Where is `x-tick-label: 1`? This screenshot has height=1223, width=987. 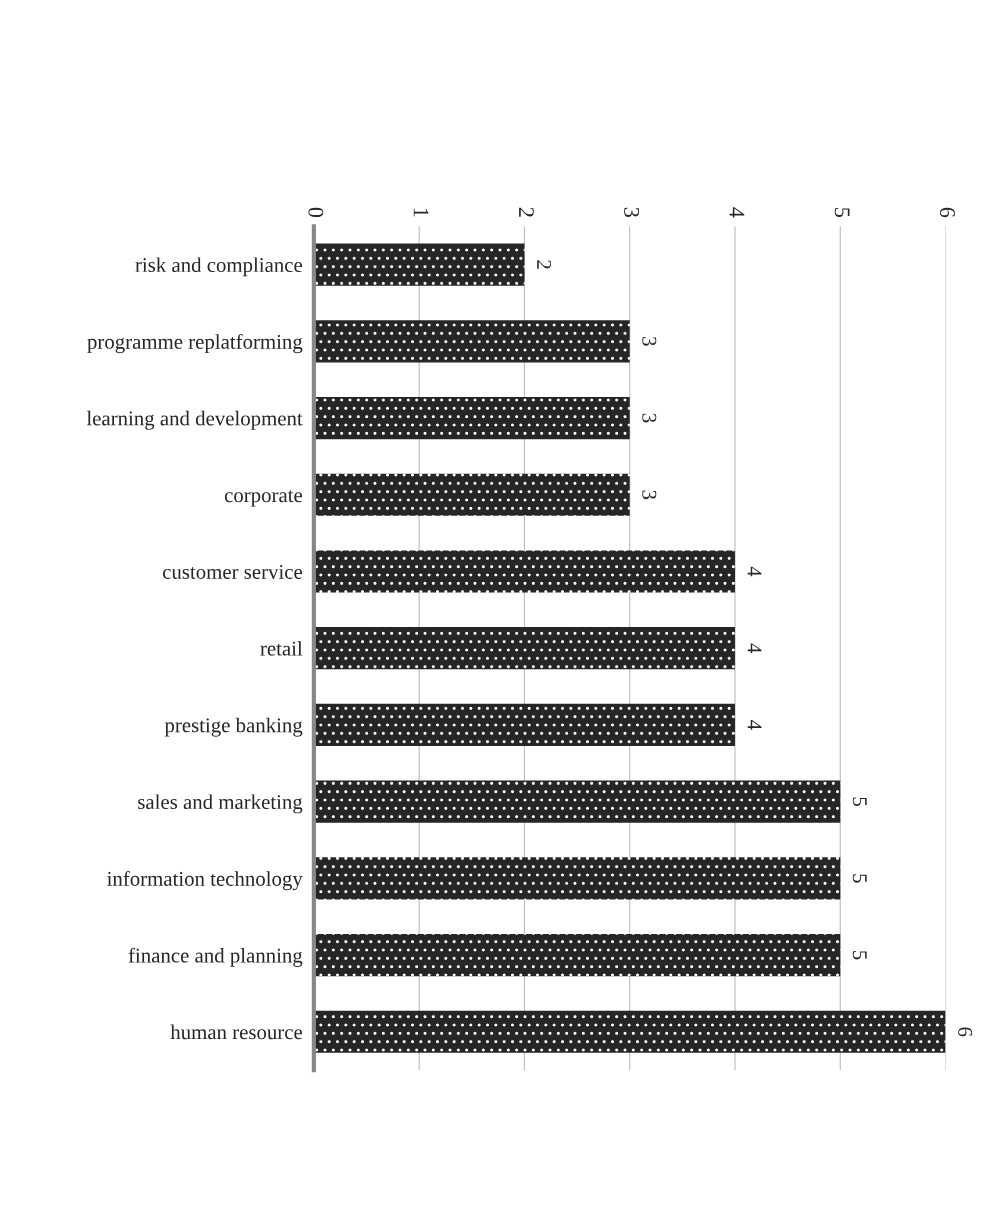 x-tick-label: 1 is located at coordinates (421, 212).